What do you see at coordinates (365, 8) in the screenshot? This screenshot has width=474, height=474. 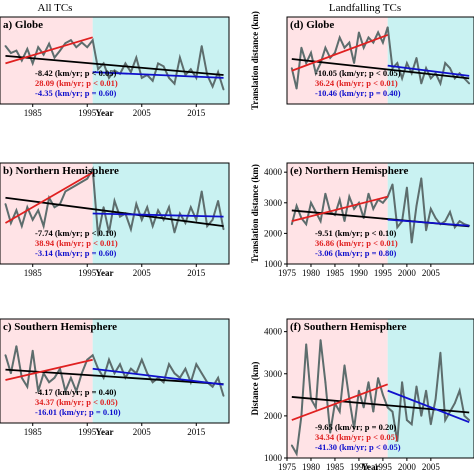 I see `column-title-landfalling-tcs: Landfalling TCs` at bounding box center [365, 8].